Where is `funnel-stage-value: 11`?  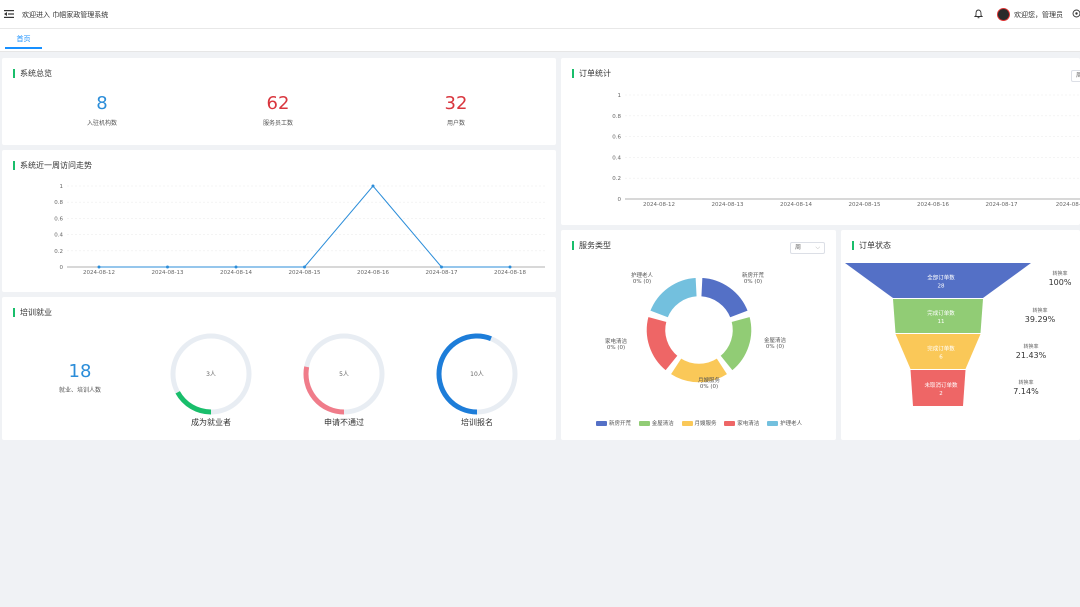
funnel-stage-value: 11 is located at coordinates (941, 322).